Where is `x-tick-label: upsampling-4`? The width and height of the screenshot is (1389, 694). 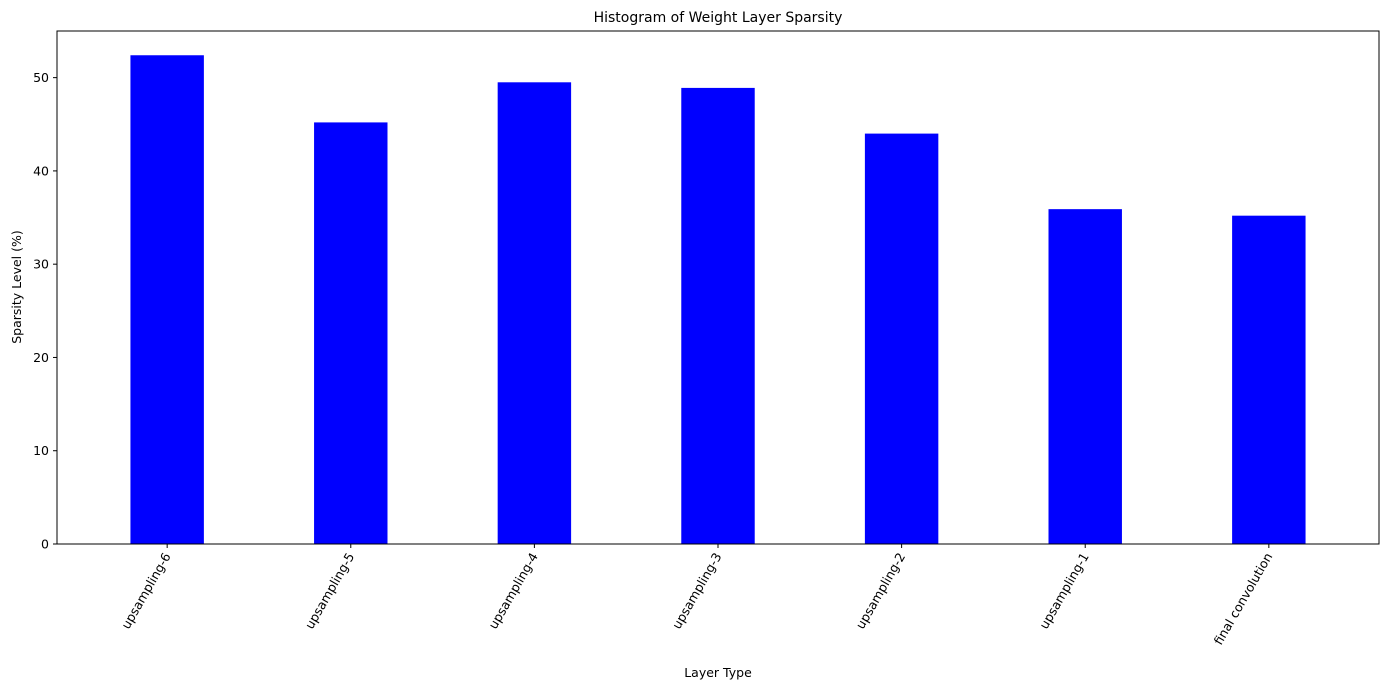 x-tick-label: upsampling-4 is located at coordinates (513, 591).